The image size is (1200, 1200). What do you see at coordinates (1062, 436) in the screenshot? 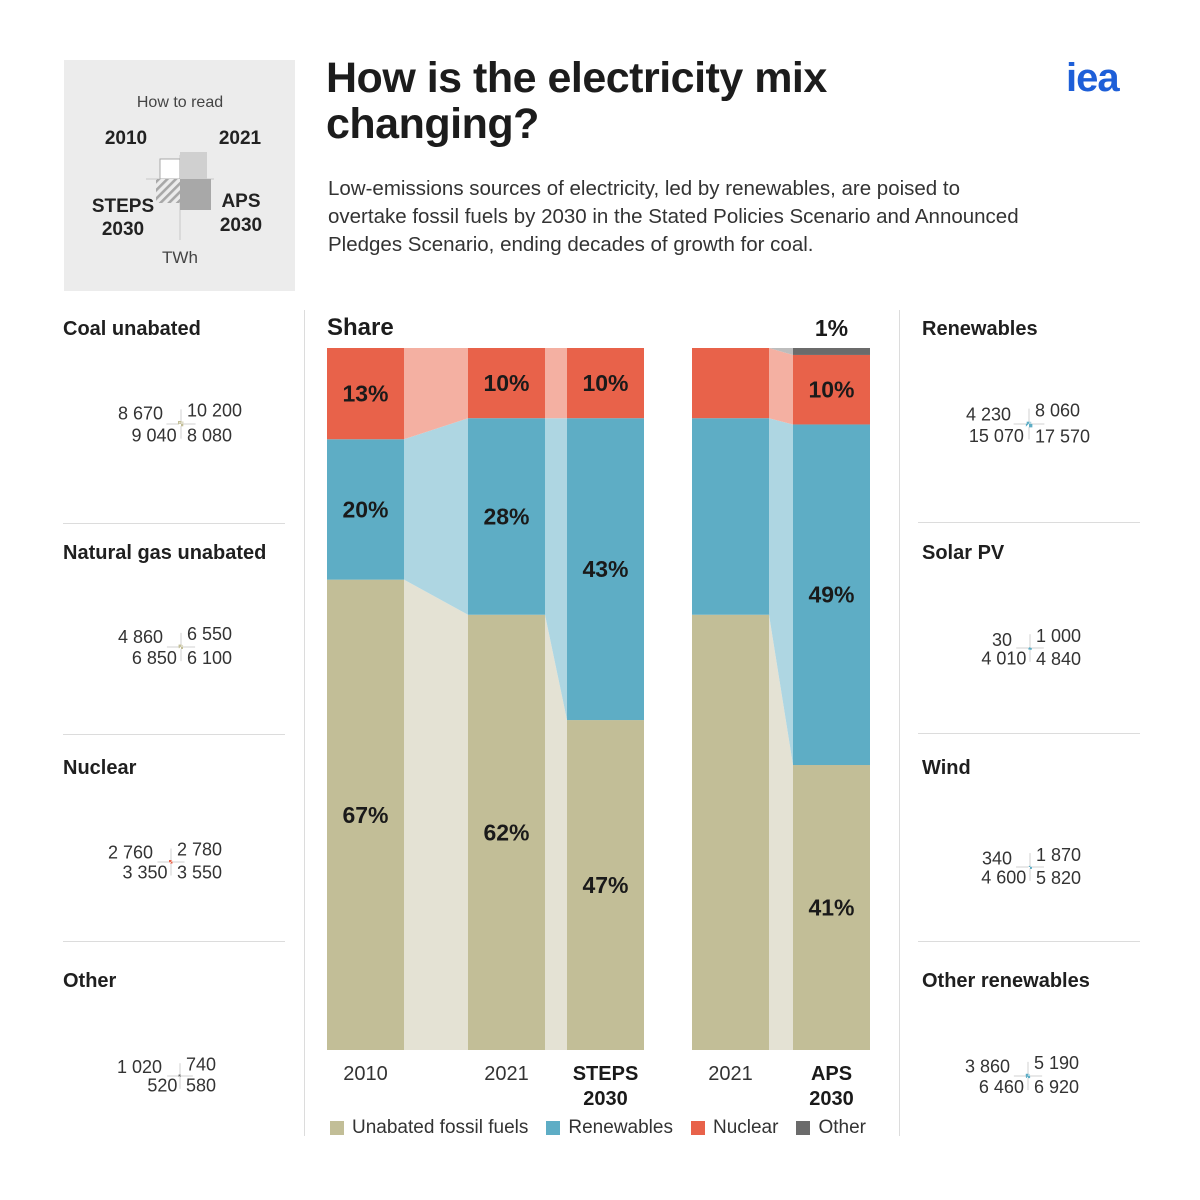
I see `value-label-aps-2030: 17 570` at bounding box center [1062, 436].